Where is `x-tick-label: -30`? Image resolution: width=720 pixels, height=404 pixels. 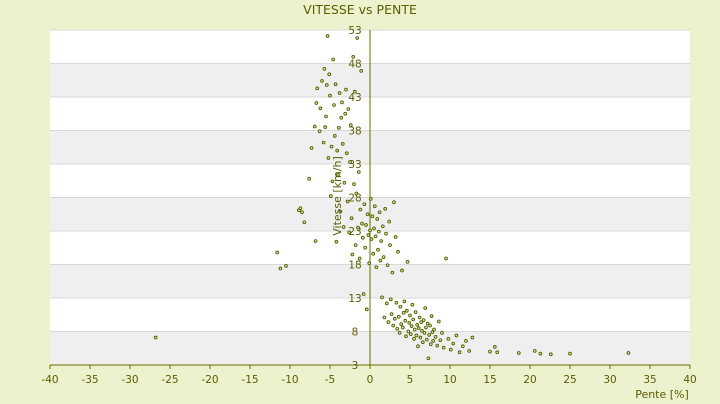 x-tick-label: -30 is located at coordinates (129, 380).